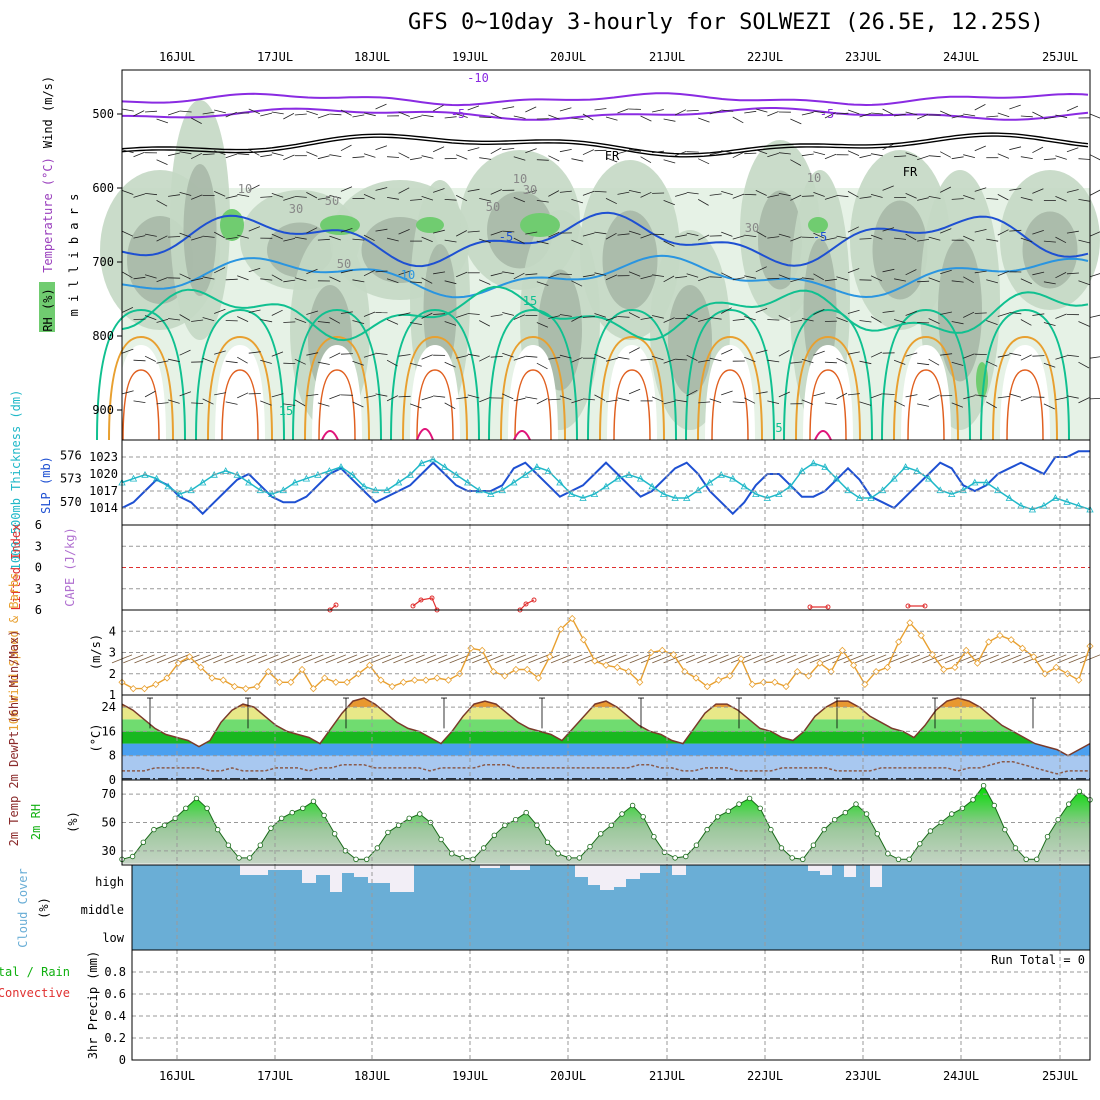  I want to click on rh-unit-label: (%), so click(73, 822).